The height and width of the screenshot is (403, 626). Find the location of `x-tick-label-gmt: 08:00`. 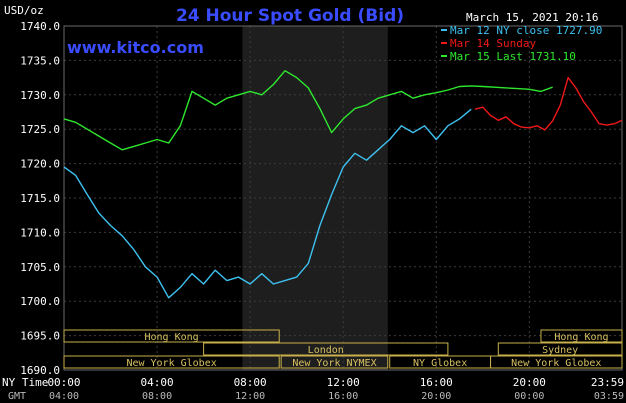

x-tick-label-gmt: 08:00 is located at coordinates (157, 396).